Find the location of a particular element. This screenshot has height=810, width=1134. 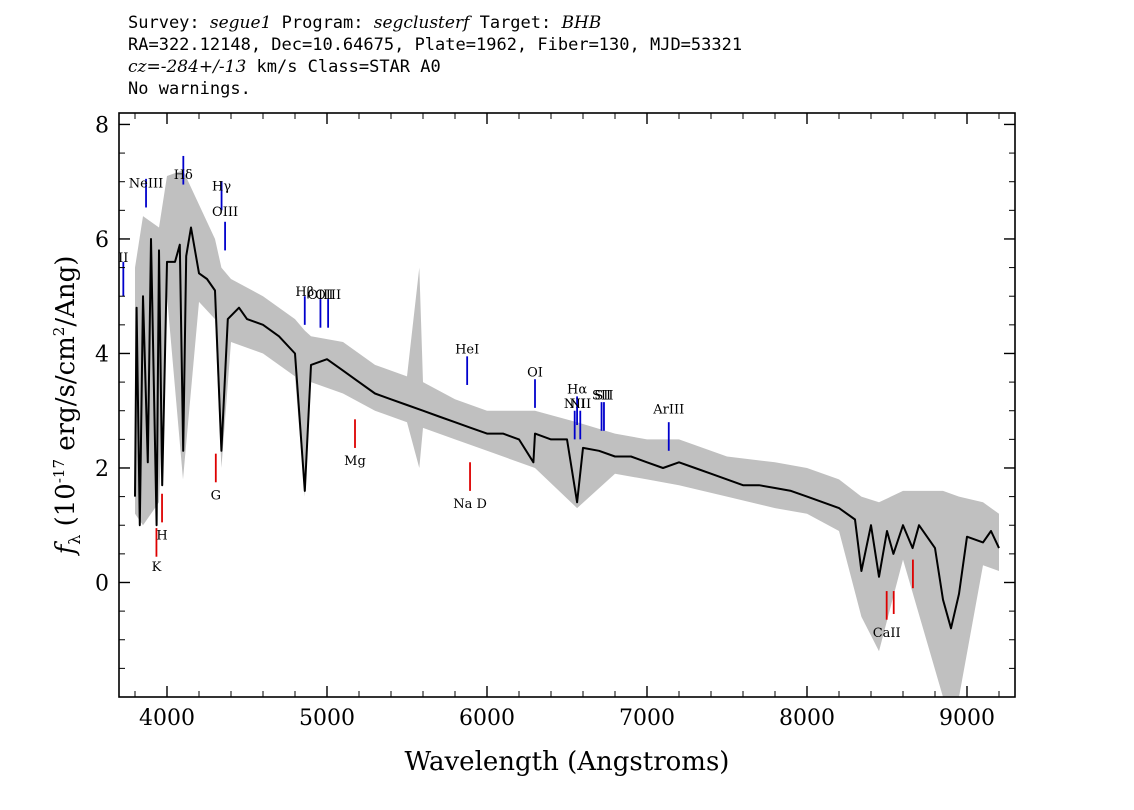

program-value: segclusterf is located at coordinates (421, 23).